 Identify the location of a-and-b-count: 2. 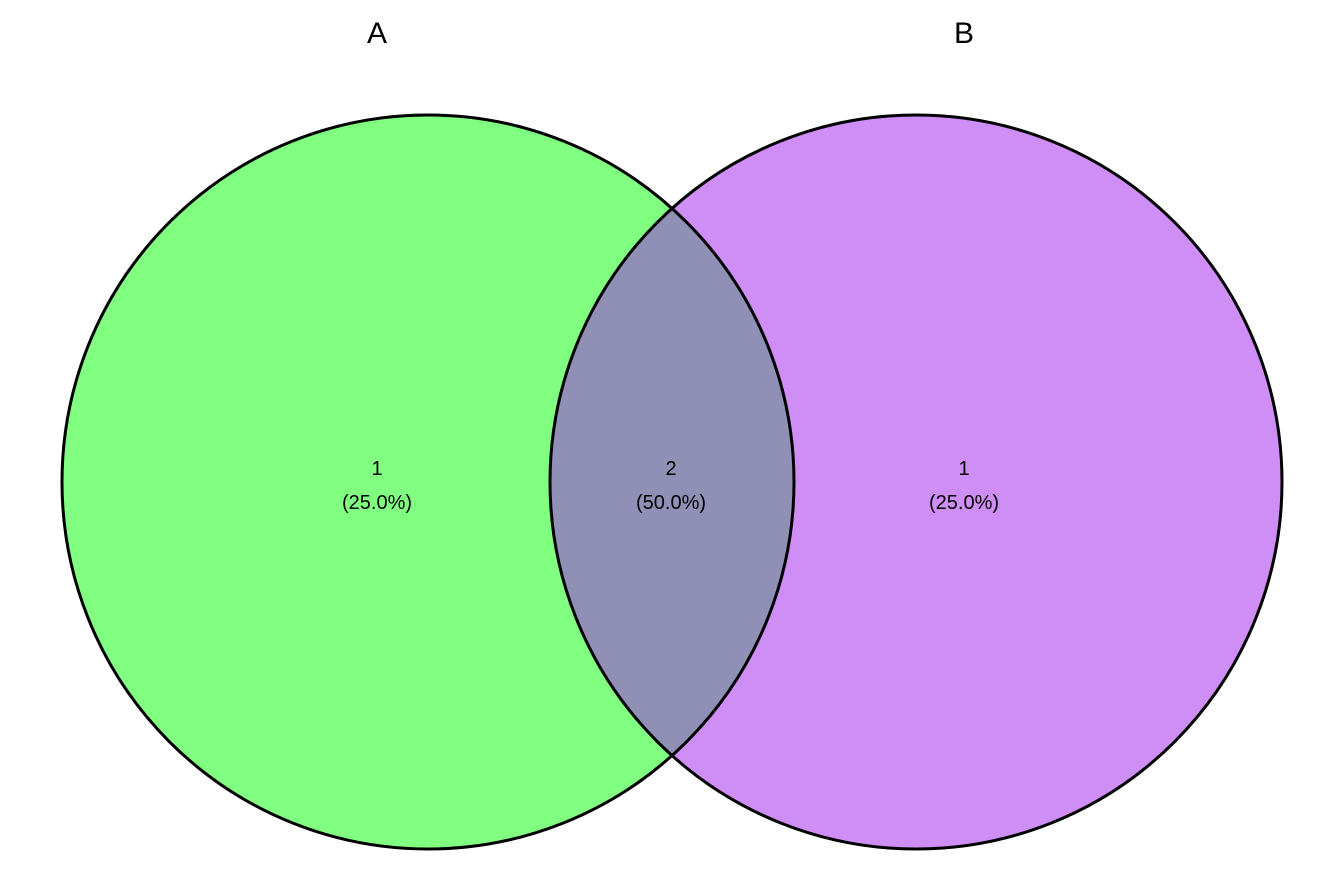
(670, 469).